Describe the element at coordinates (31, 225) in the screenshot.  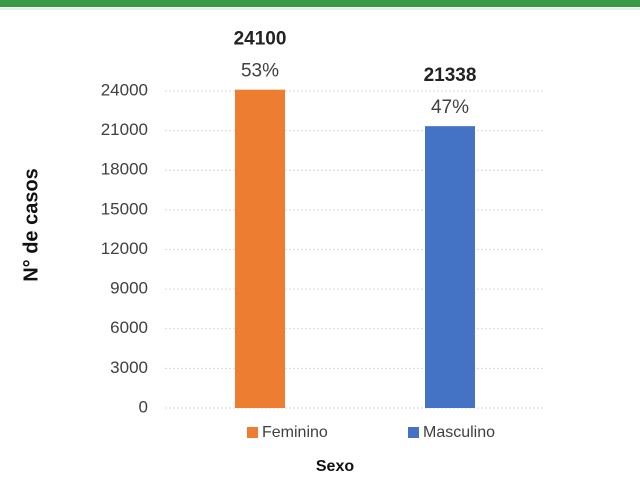
I see `y-axis-label: N° de casos` at that location.